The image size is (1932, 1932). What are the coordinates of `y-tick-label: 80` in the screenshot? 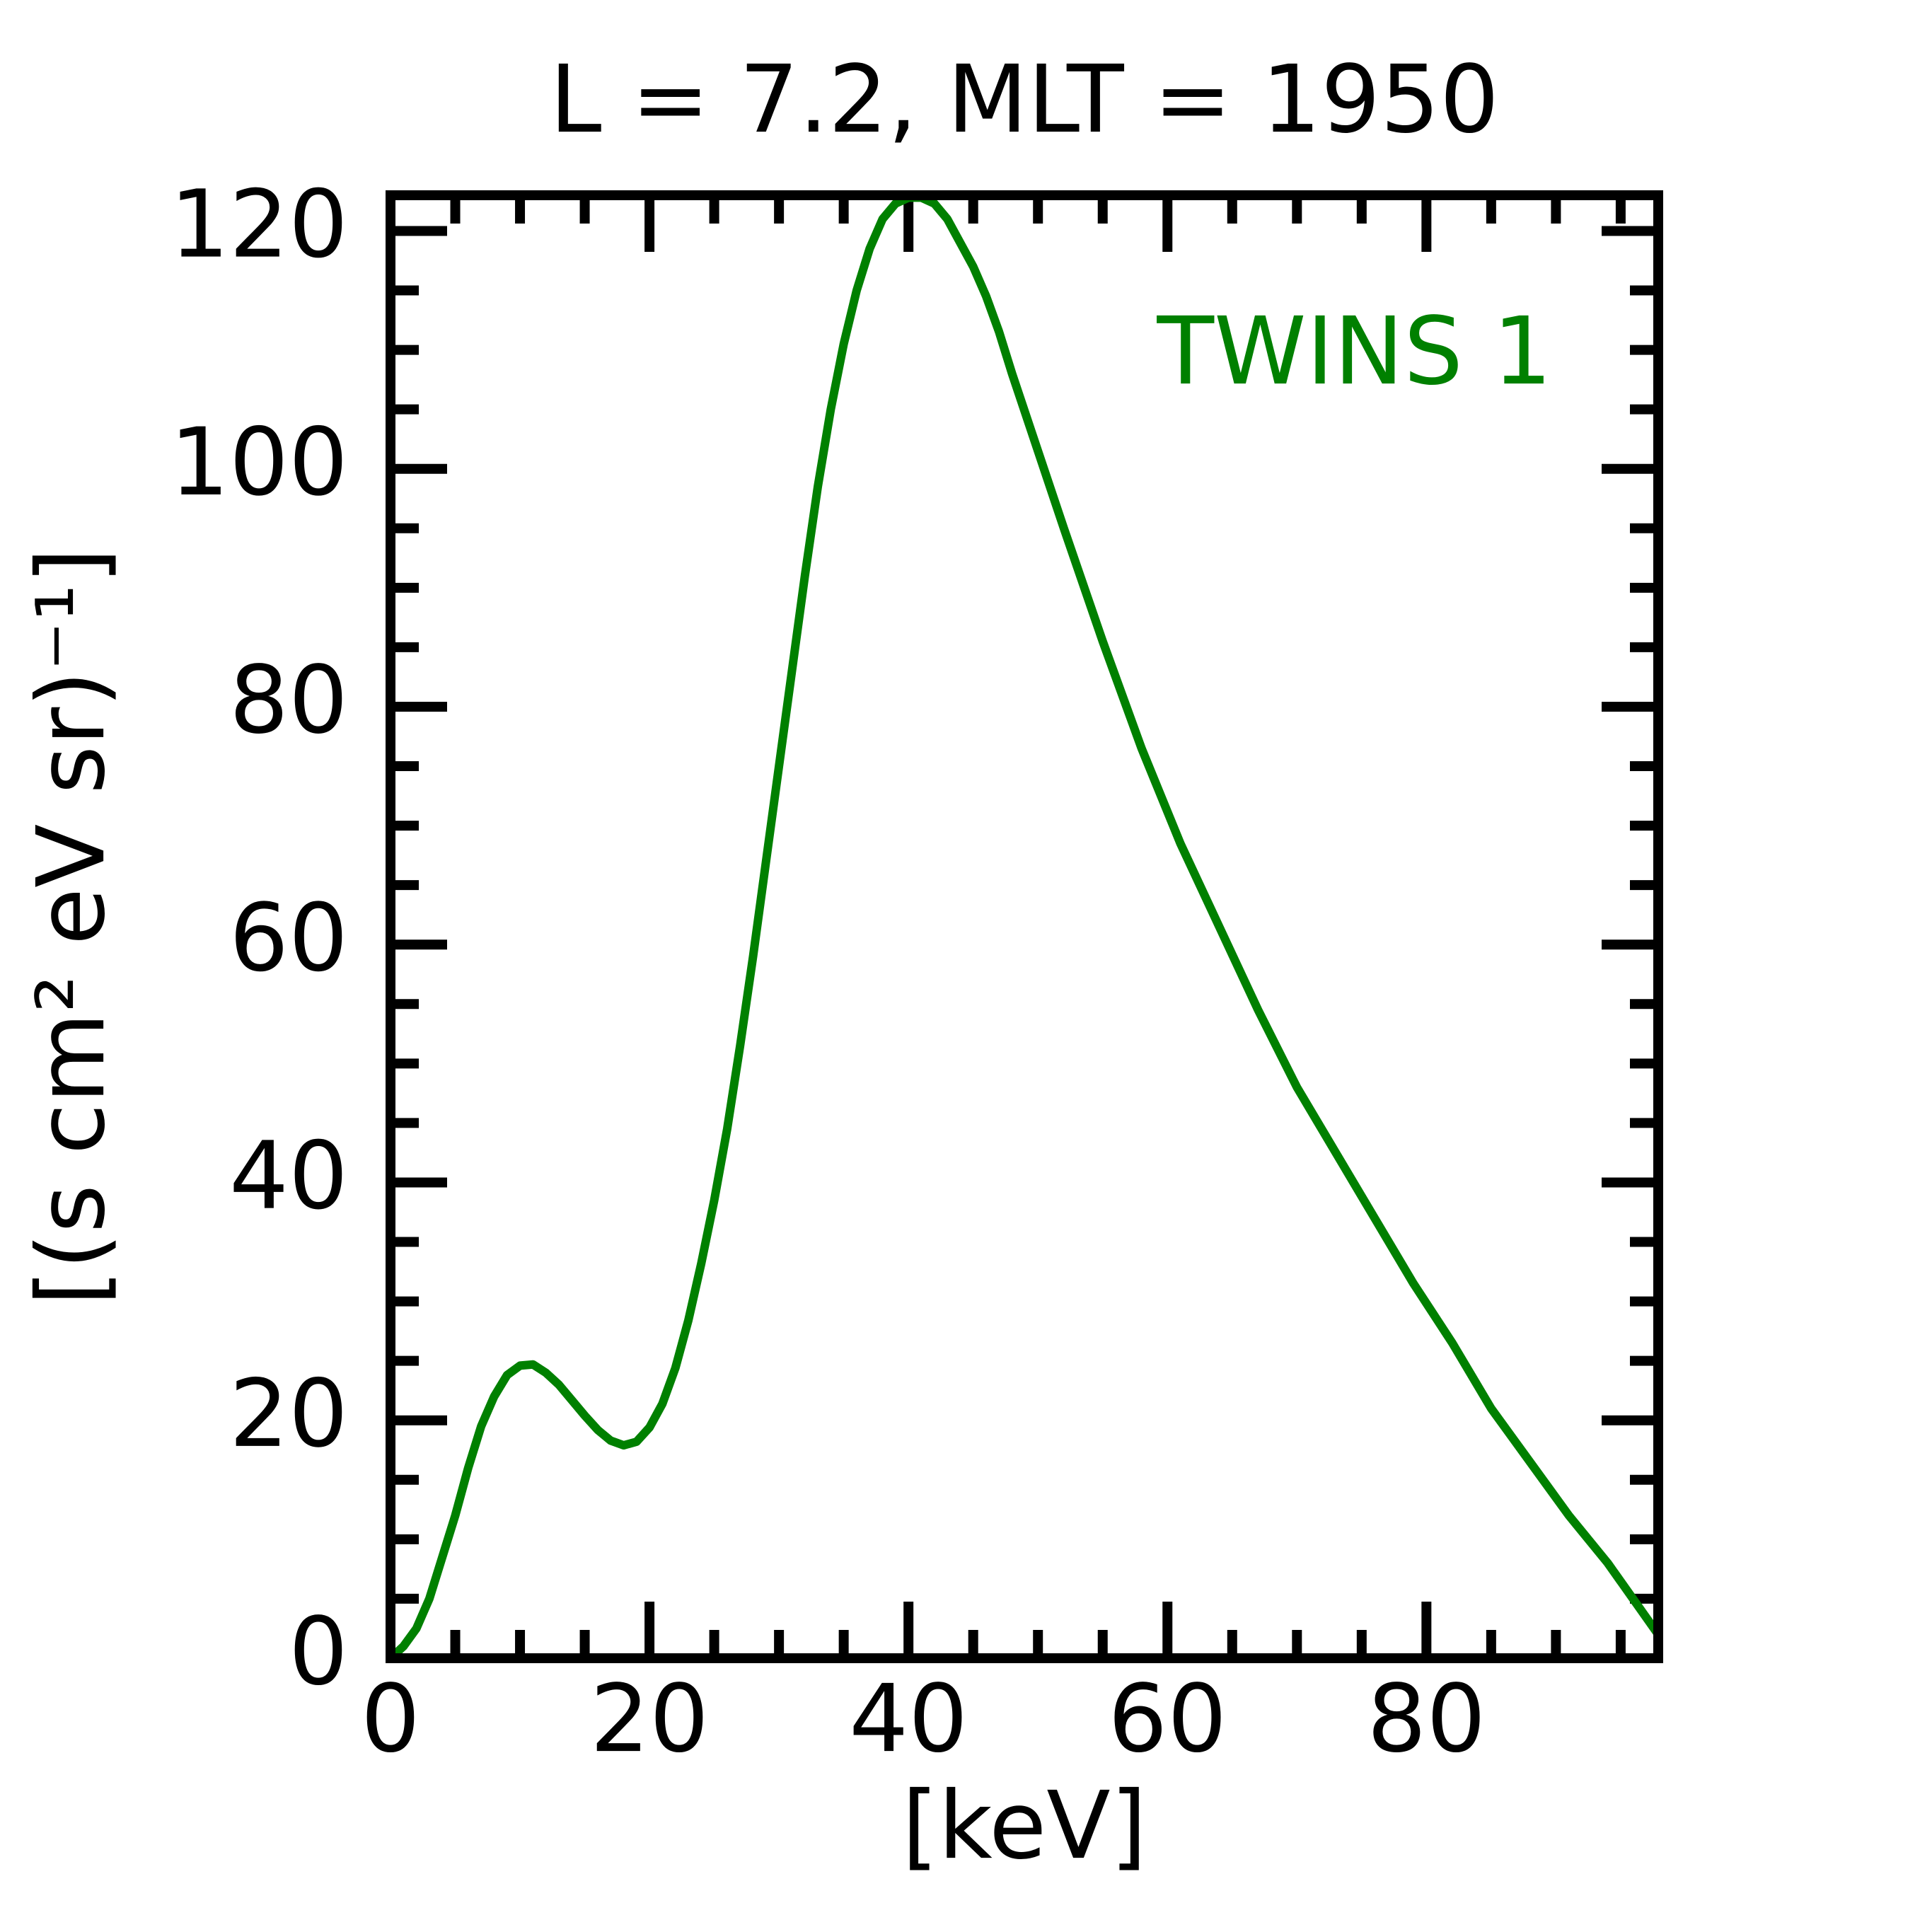 It's located at (288, 700).